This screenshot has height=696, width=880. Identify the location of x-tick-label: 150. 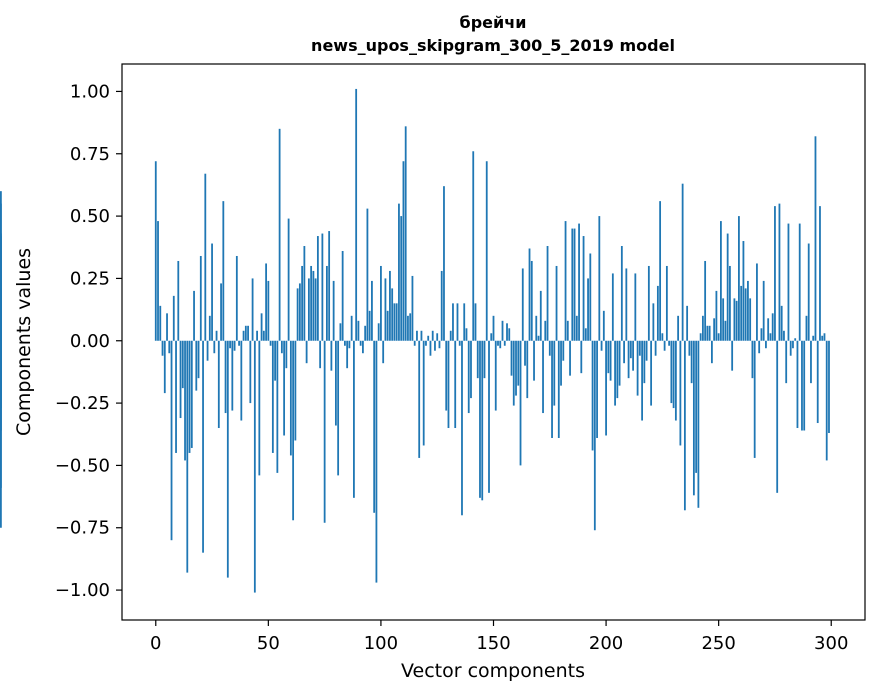
(493, 643).